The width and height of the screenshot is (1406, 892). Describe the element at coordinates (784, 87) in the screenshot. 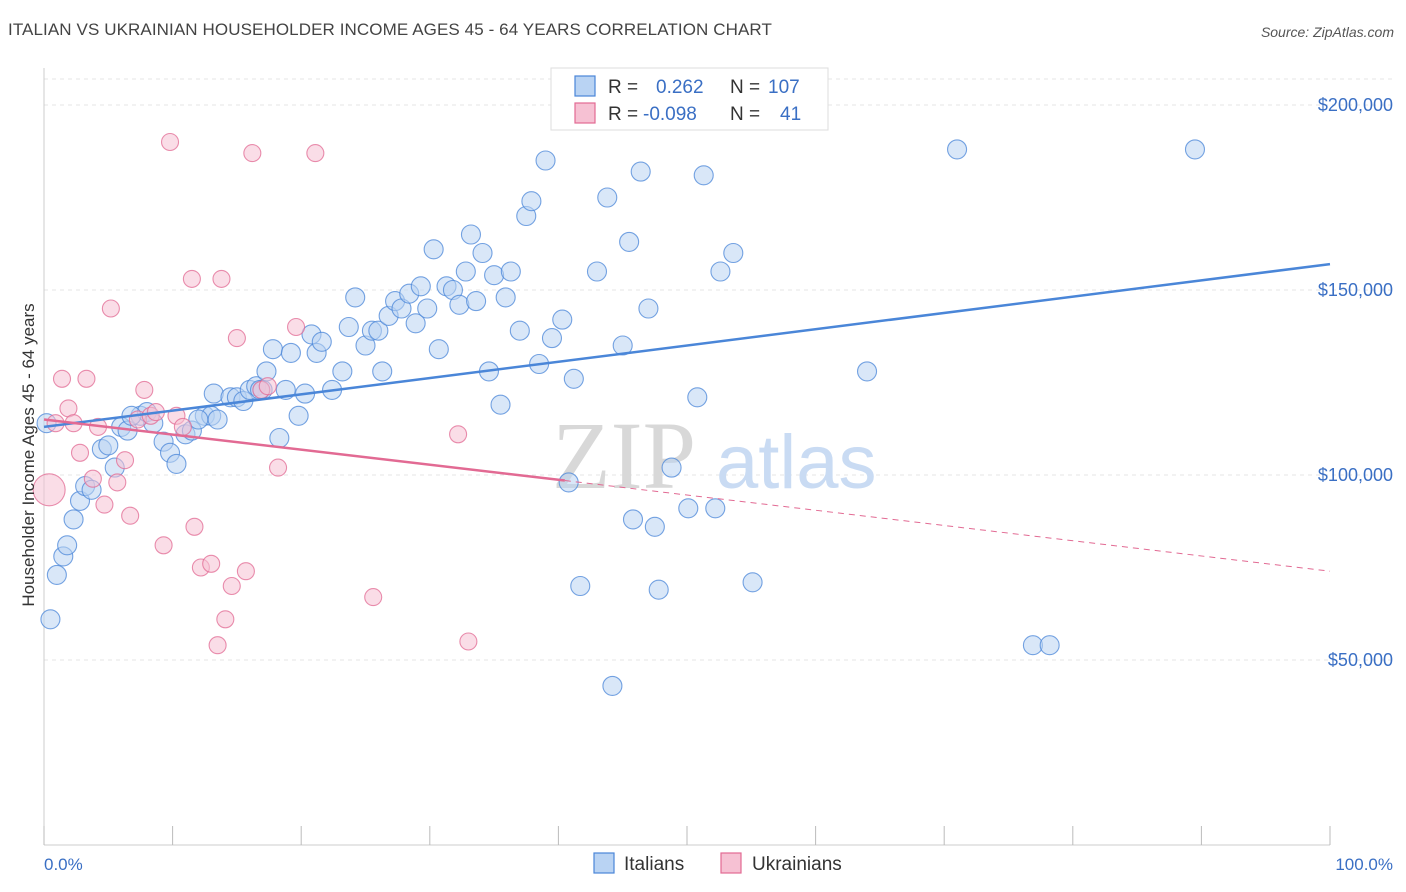

I see `legend-n-value-1: 107` at that location.